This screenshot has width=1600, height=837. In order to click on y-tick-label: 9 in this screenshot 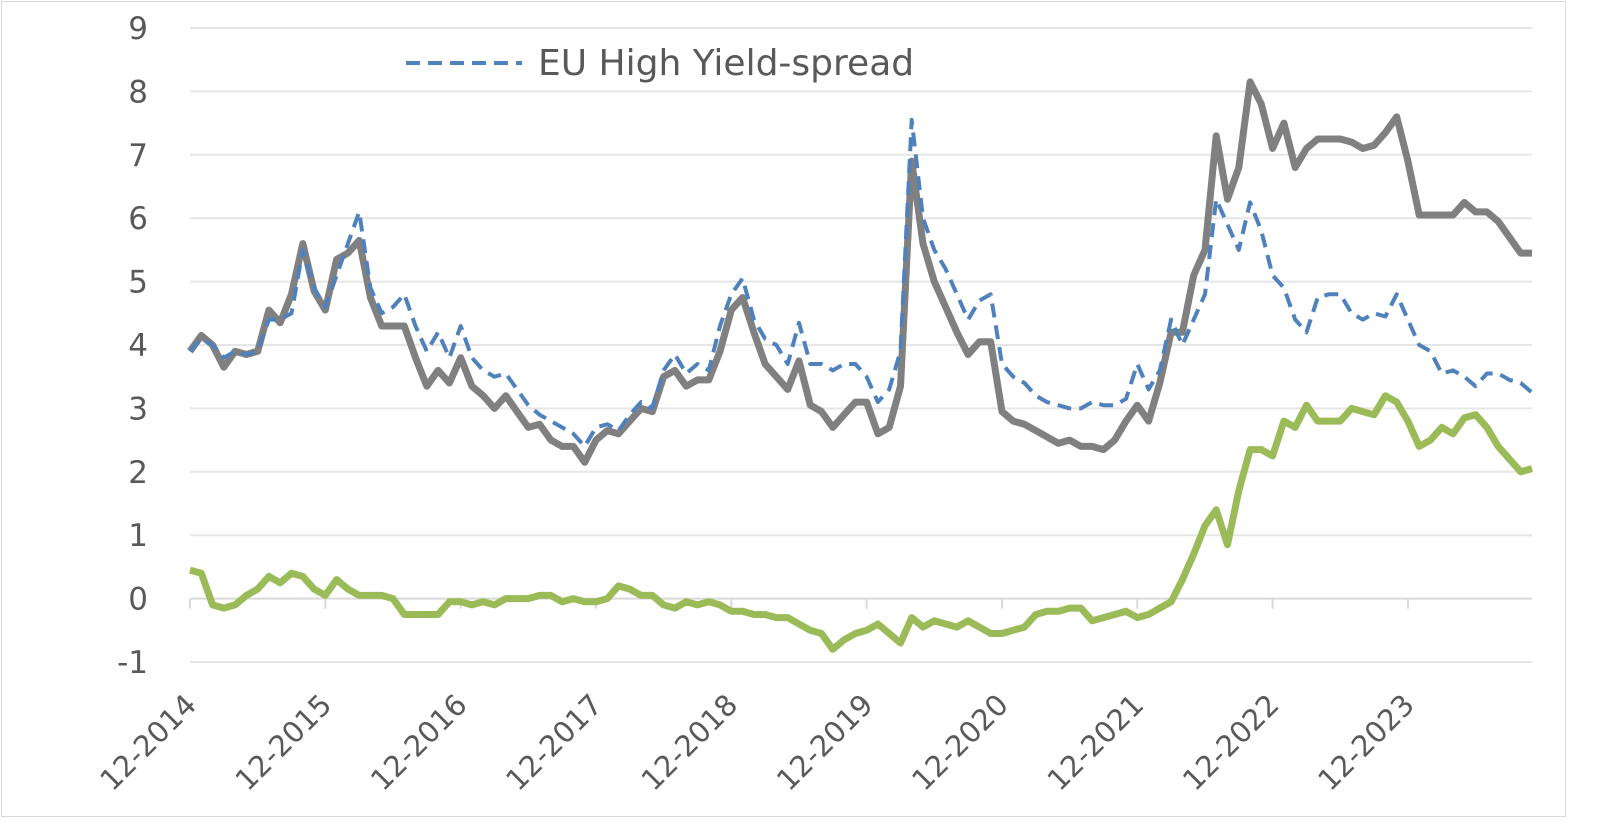, I will do `click(138, 29)`.